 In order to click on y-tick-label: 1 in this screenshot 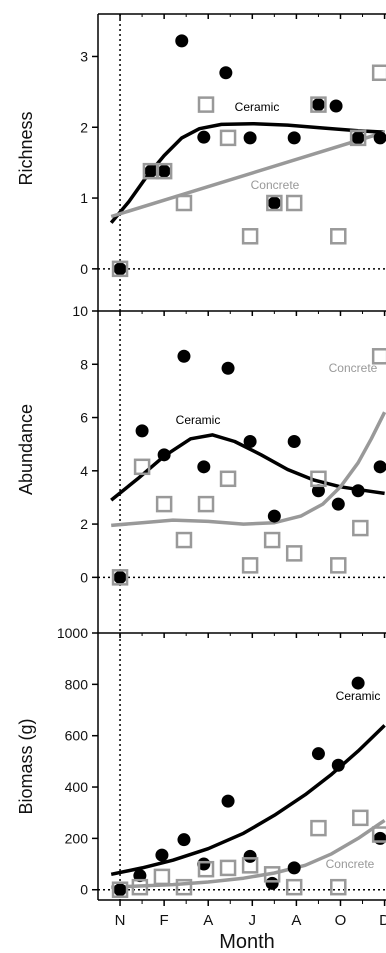, I will do `click(84, 198)`.